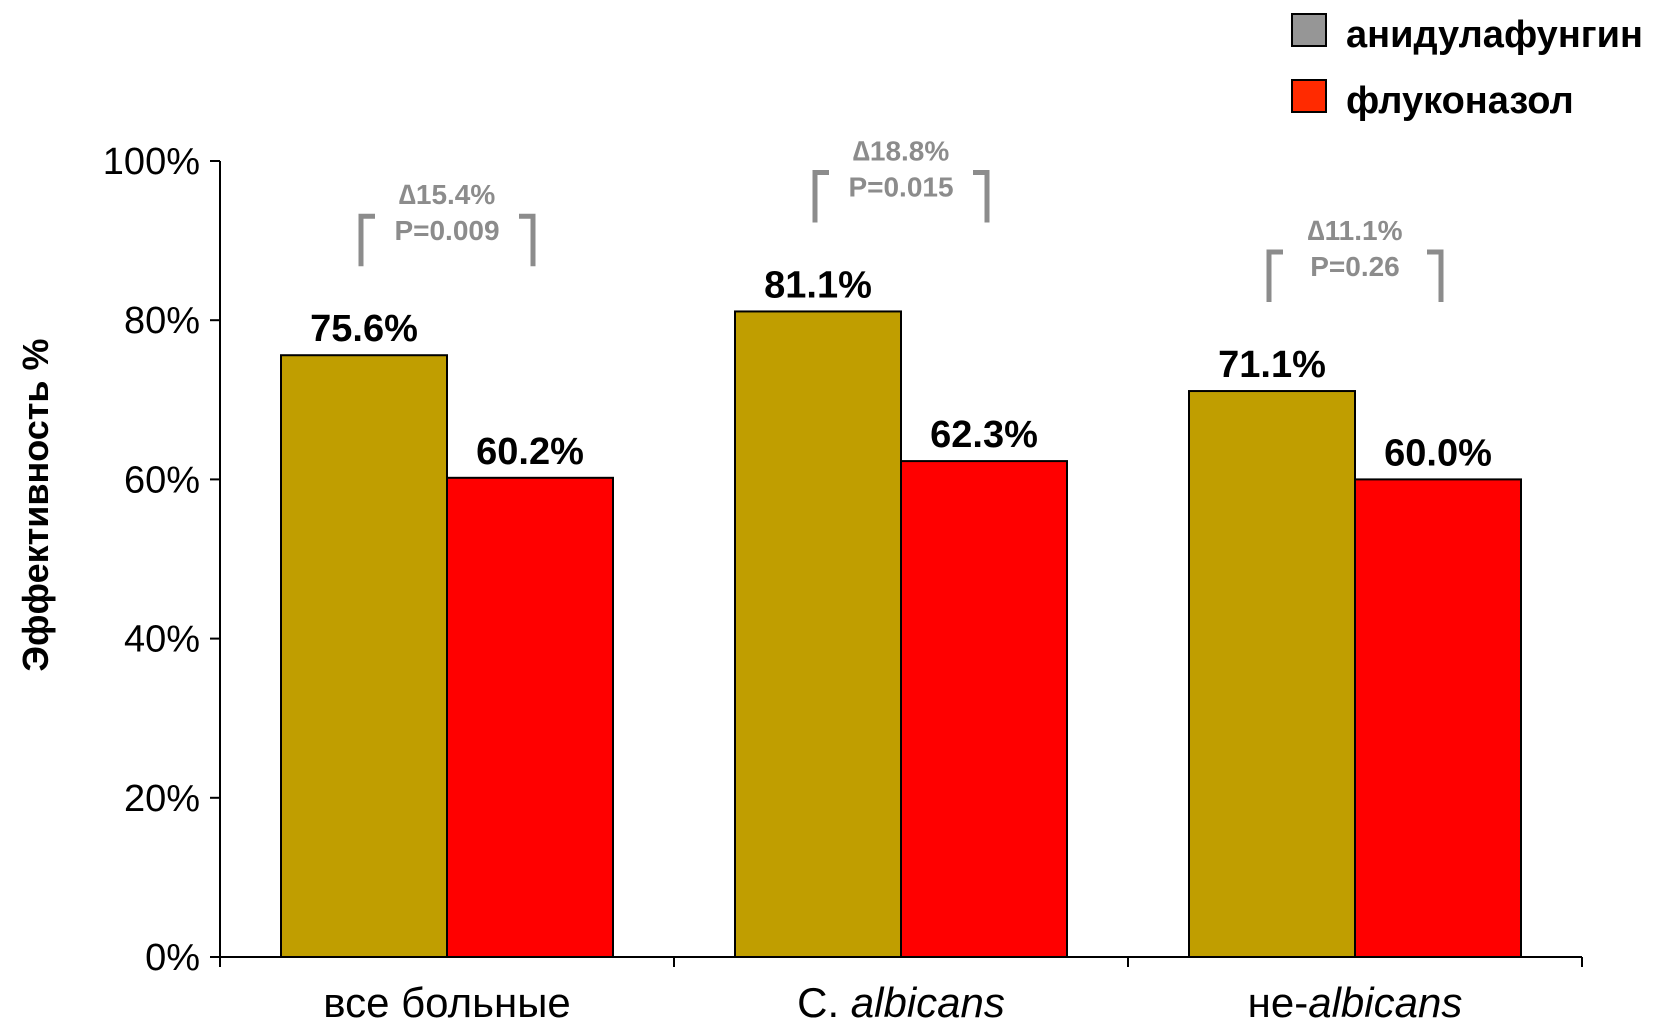 The width and height of the screenshot is (1677, 1032). I want to click on y-tick-label: 60%, so click(162, 480).